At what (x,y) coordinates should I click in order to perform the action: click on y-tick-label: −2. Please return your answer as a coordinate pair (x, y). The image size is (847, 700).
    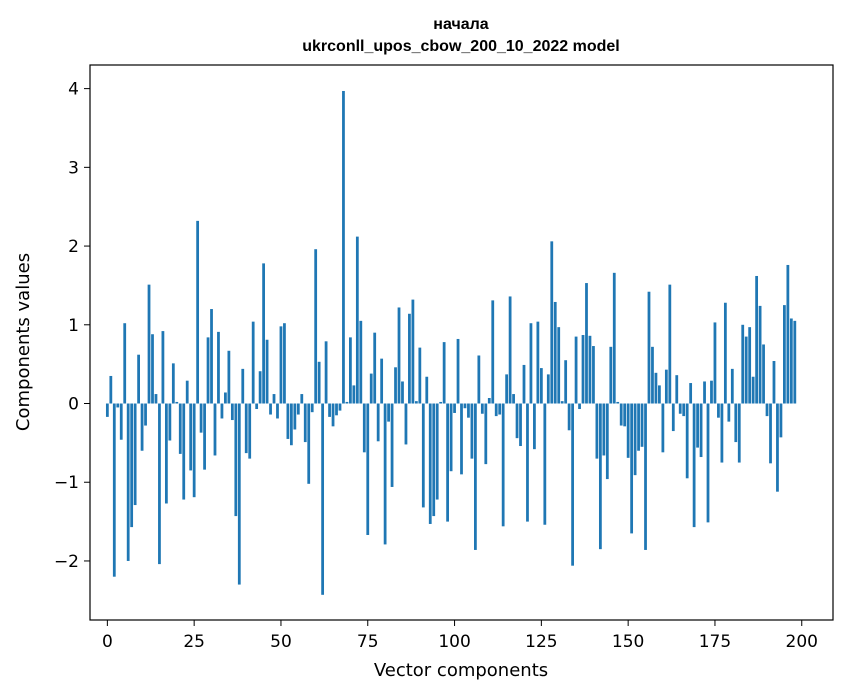
    Looking at the image, I should click on (66, 562).